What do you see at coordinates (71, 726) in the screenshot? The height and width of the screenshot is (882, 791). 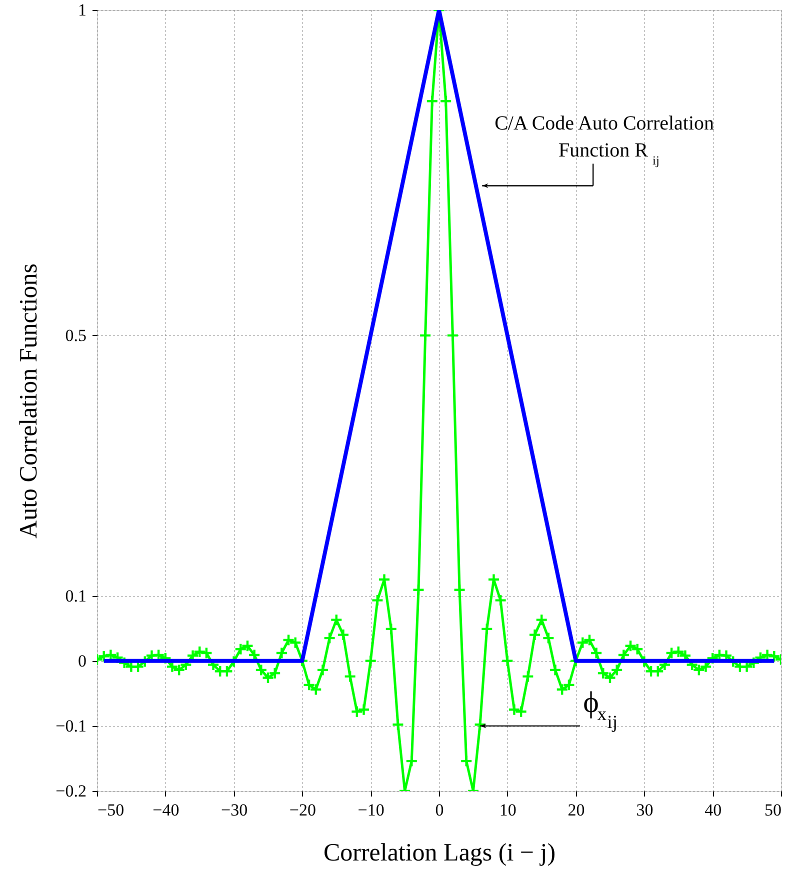 I see `y-tick-label: −0.1` at bounding box center [71, 726].